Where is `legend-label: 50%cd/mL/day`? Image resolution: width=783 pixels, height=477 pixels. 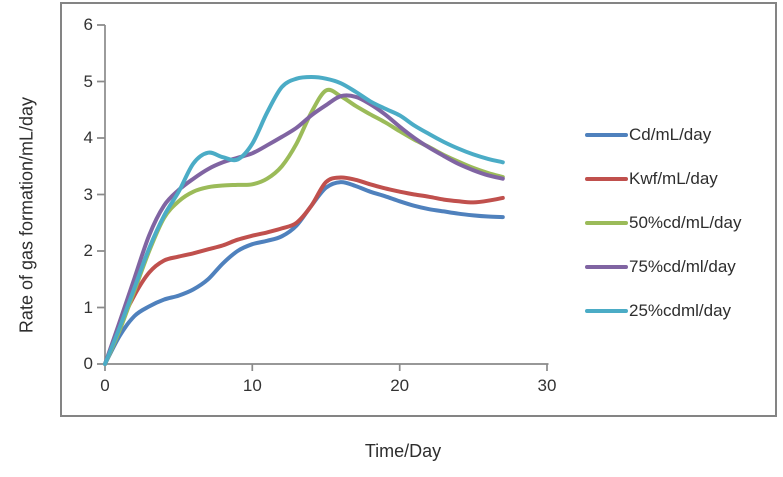 legend-label: 50%cd/mL/day is located at coordinates (685, 222).